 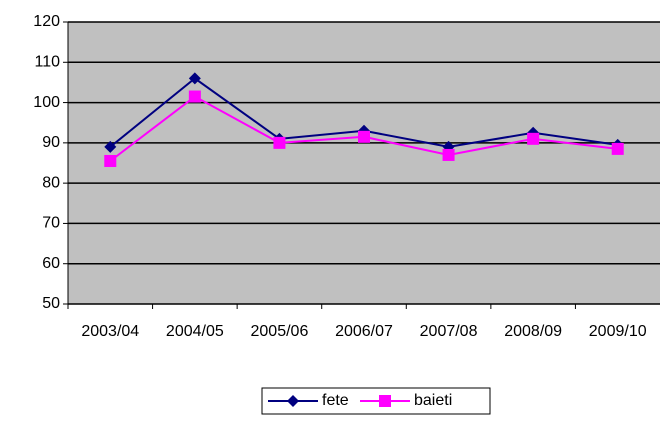 What do you see at coordinates (533, 331) in the screenshot?
I see `x-tick-label: 2008/09` at bounding box center [533, 331].